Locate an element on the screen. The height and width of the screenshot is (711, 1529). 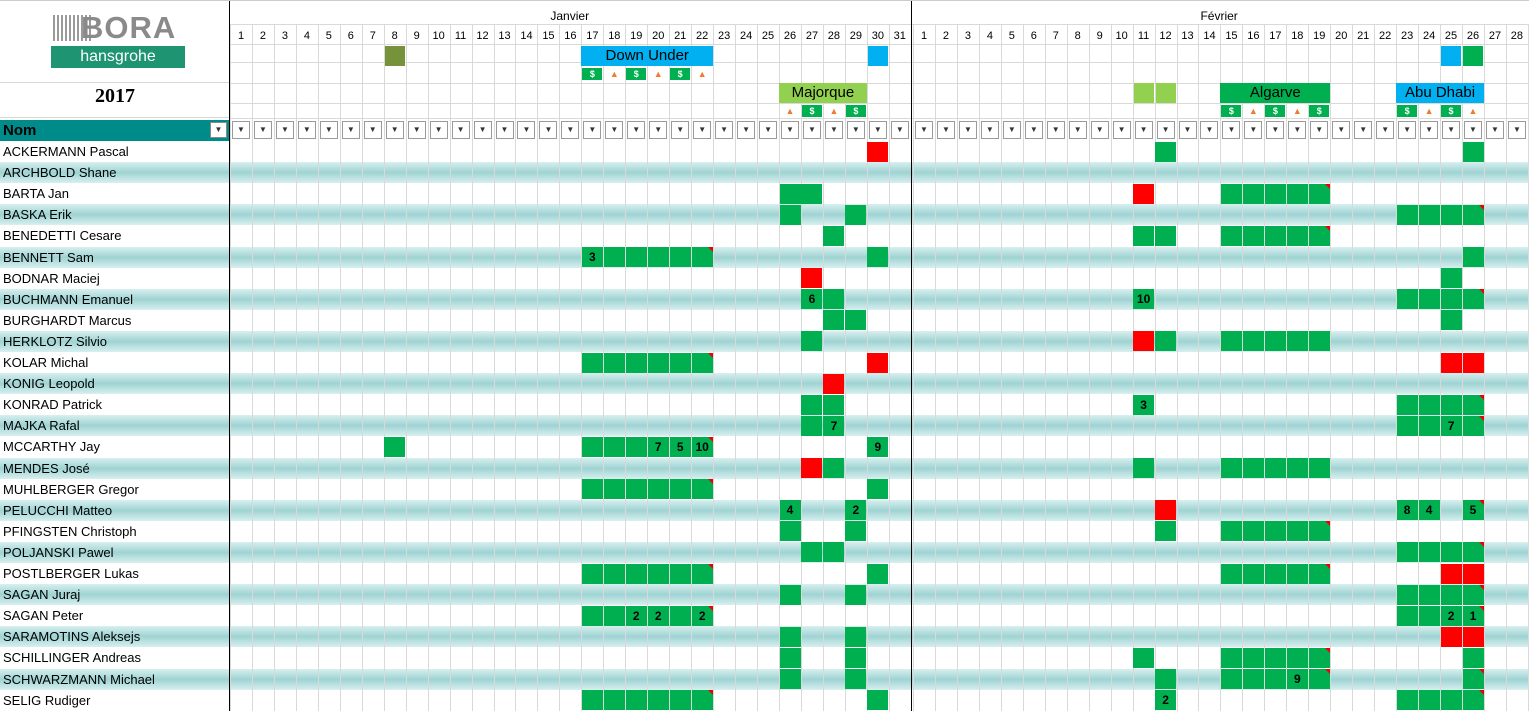
rider-name: MUHLBERGER Gregor is located at coordinates (71, 489).